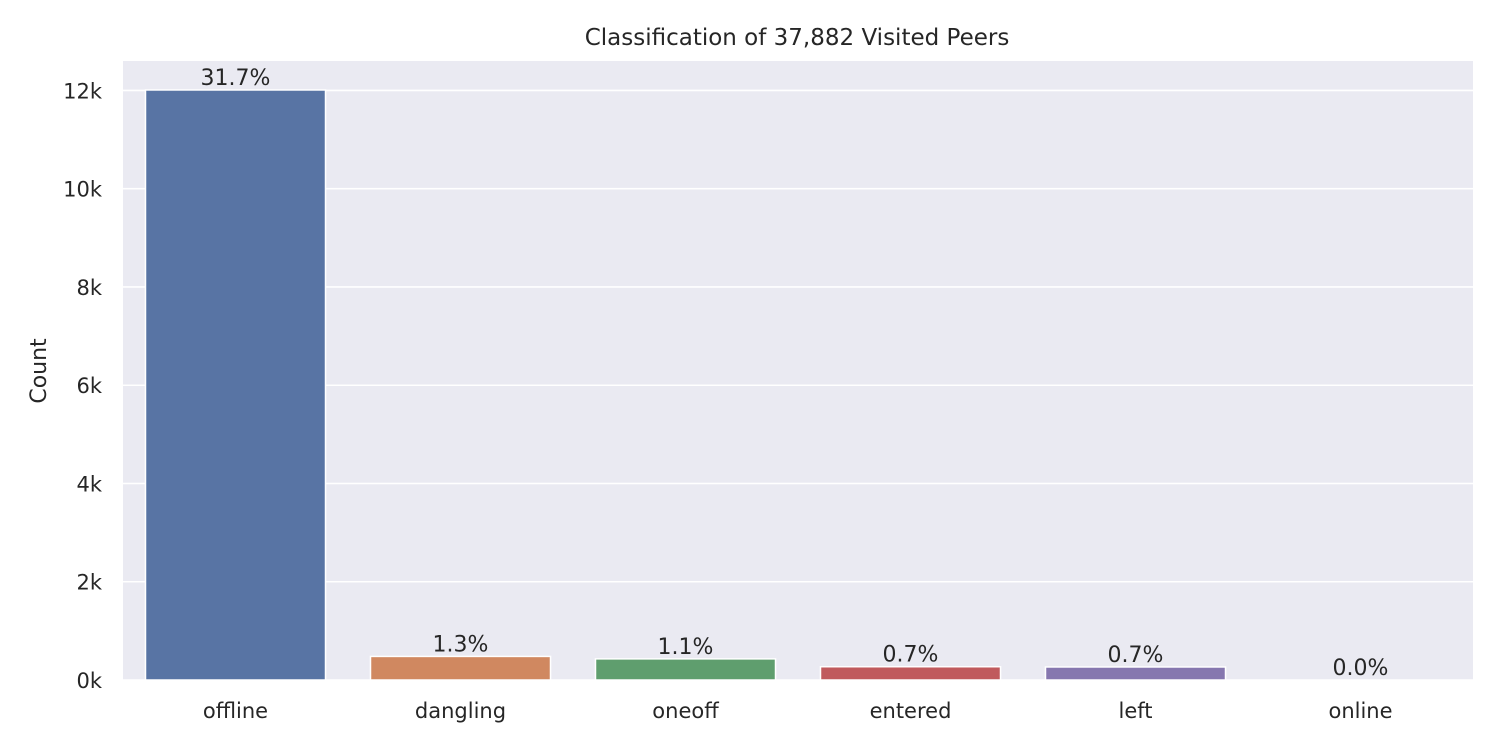 The width and height of the screenshot is (1500, 755). I want to click on bar-data-label-oneoff: 1.1%, so click(686, 647).